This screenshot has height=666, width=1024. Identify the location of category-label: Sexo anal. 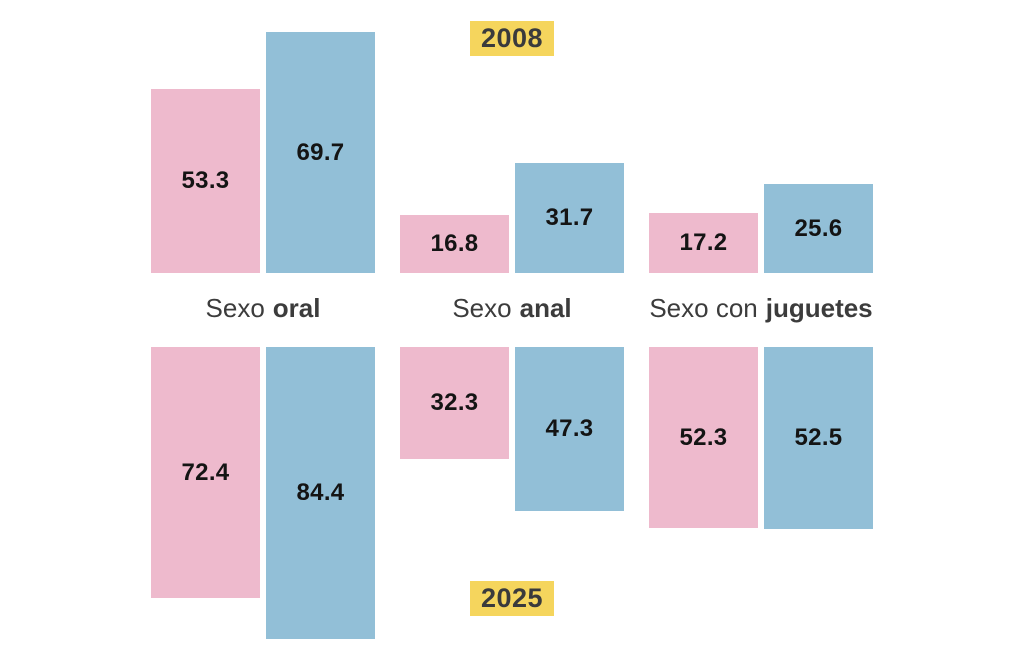
(512, 308).